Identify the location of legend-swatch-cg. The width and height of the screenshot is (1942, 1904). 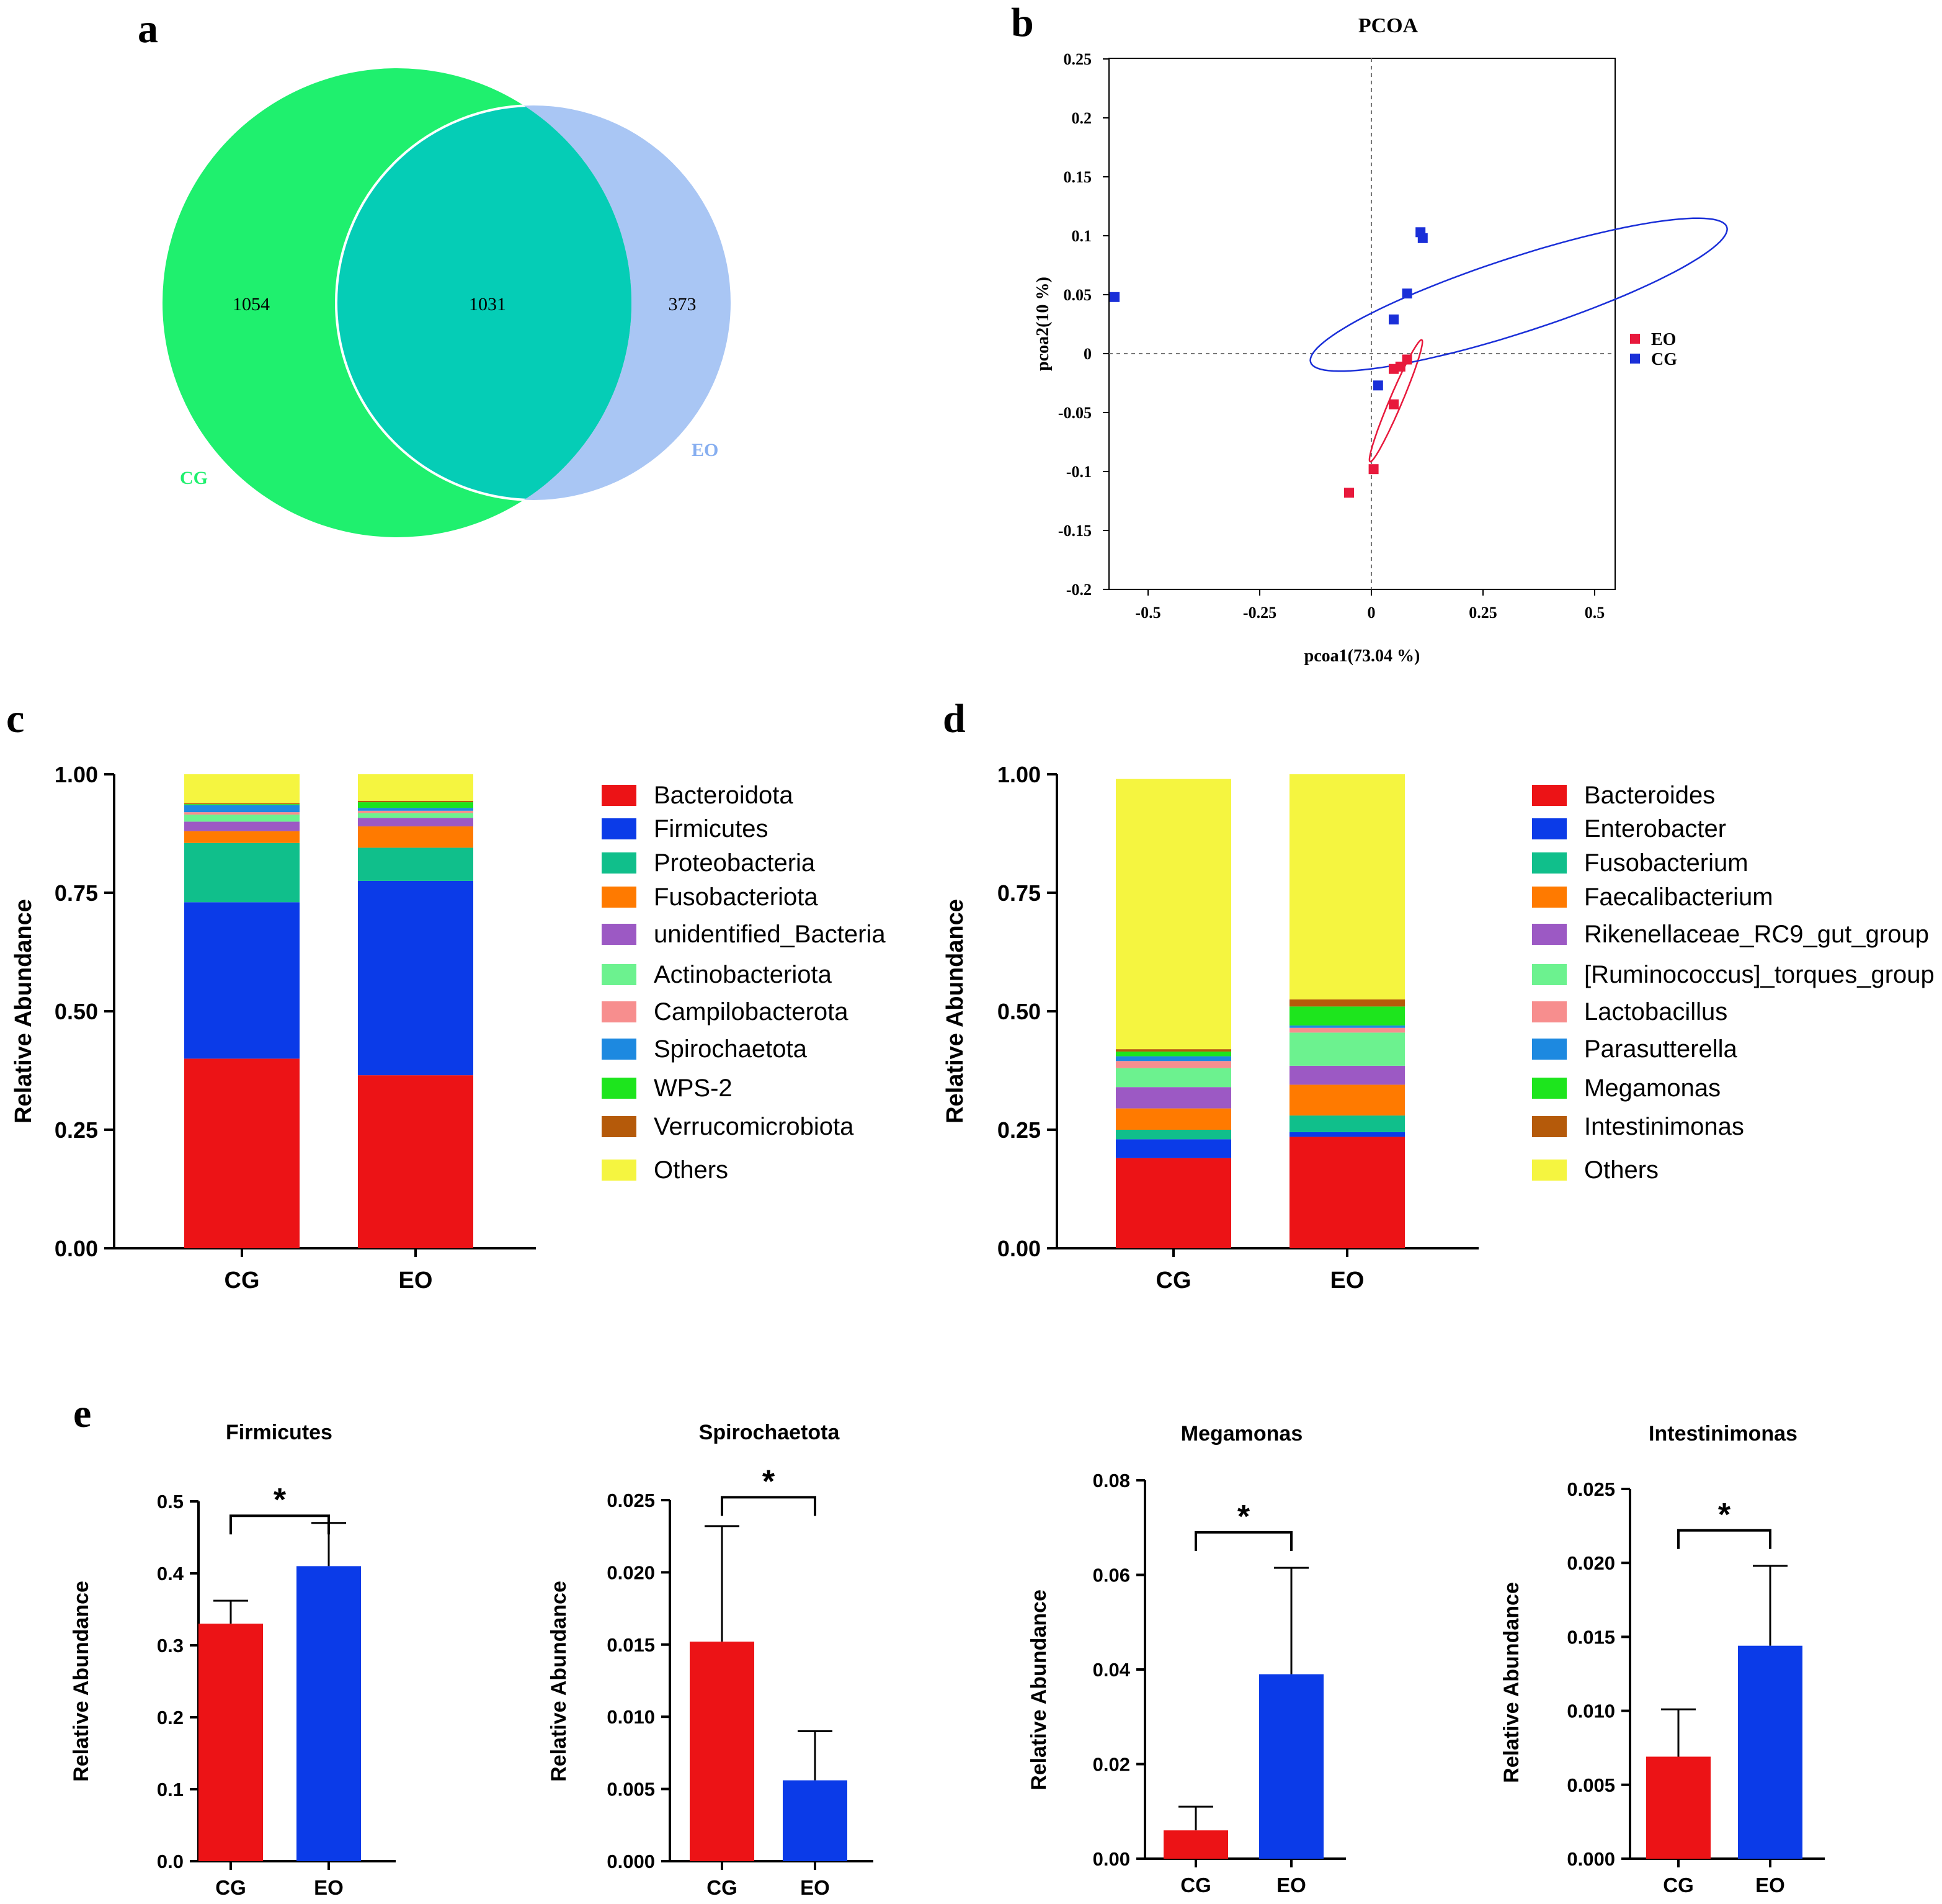
(1635, 359).